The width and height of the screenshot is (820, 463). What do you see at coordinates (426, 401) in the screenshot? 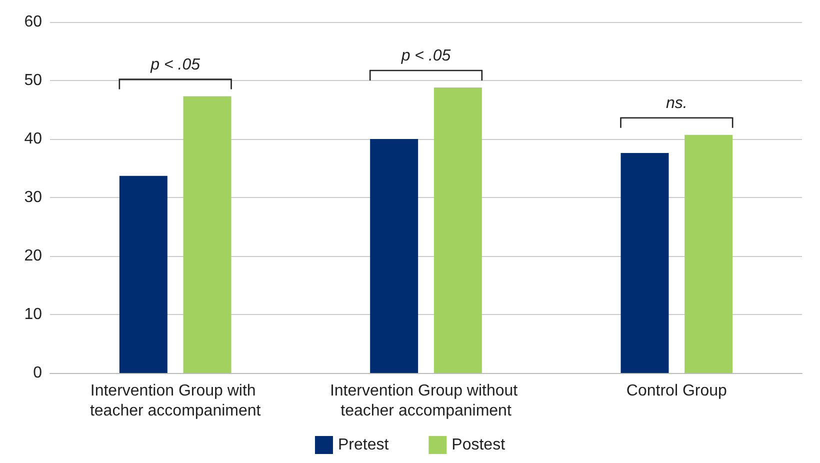
I see `x-tick-label: Intervention Group without teacher accompaniment` at bounding box center [426, 401].